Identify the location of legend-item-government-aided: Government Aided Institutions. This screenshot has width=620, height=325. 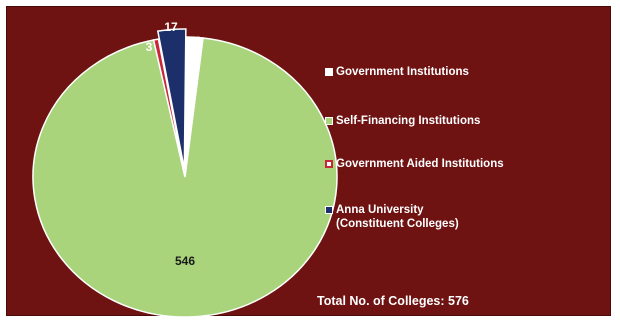
(414, 164).